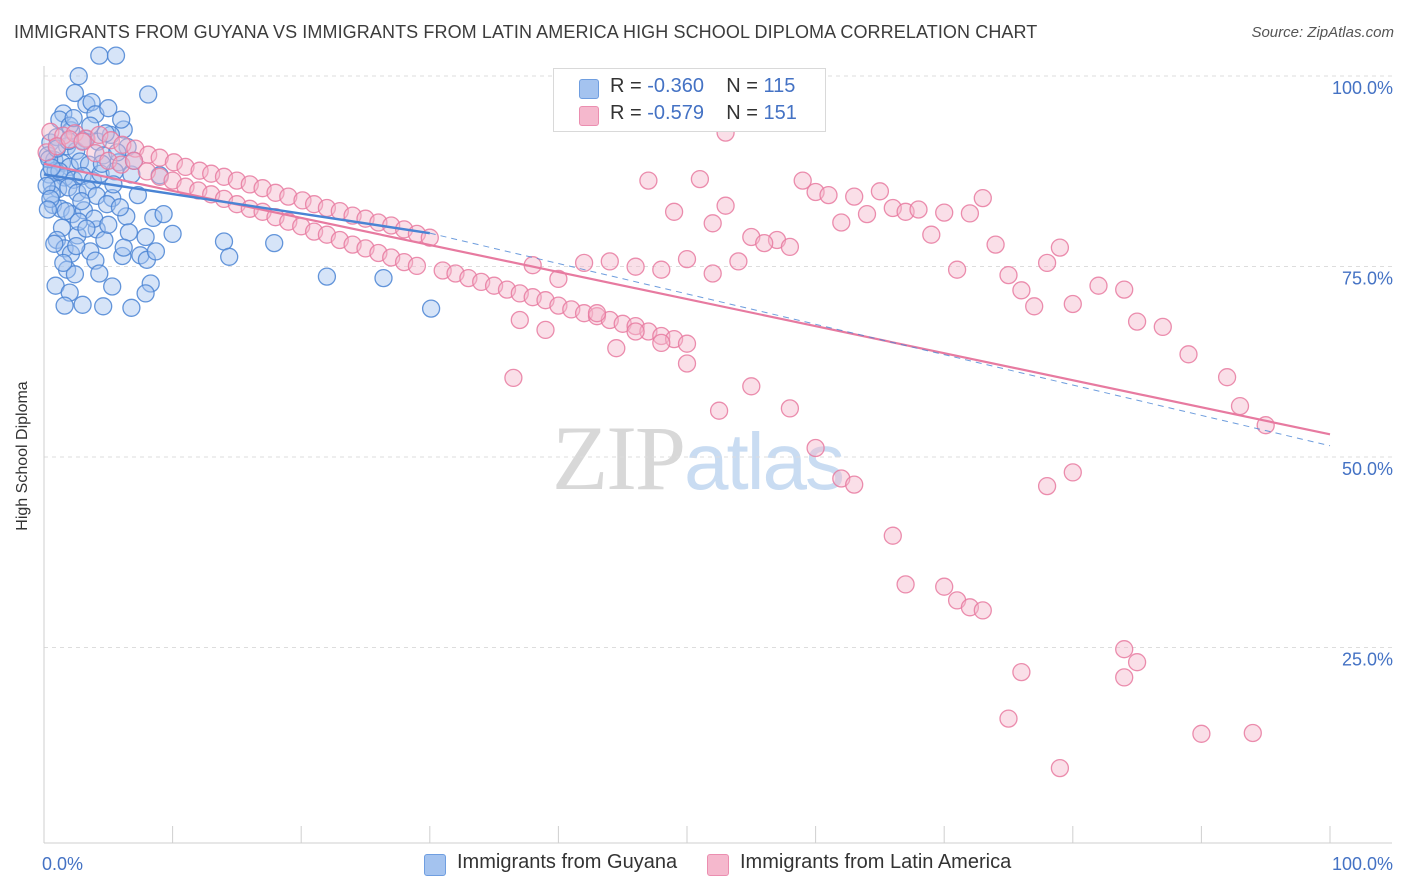  Describe the element at coordinates (62, 864) in the screenshot. I see `x-tick-label-min: 0.0%` at that location.